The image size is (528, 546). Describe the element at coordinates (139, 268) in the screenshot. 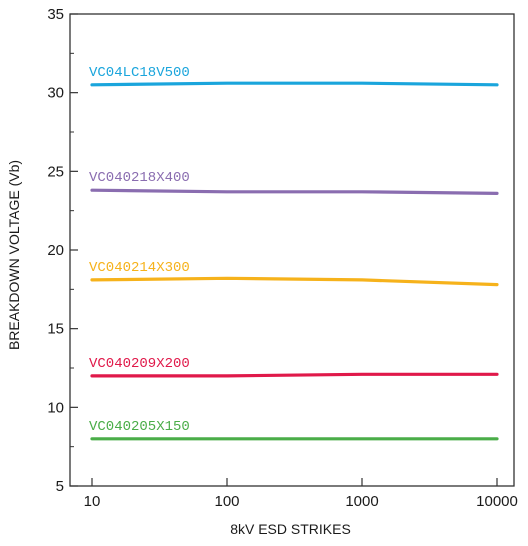

I see `series-label: VC040214X300` at that location.